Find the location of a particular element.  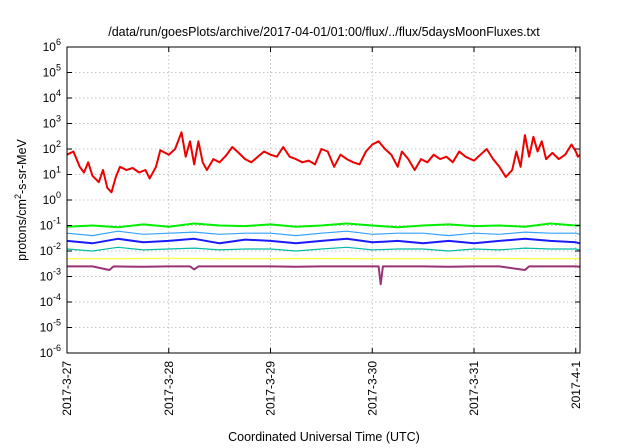

x-tick-label: 2017-3-28 is located at coordinates (169, 388).